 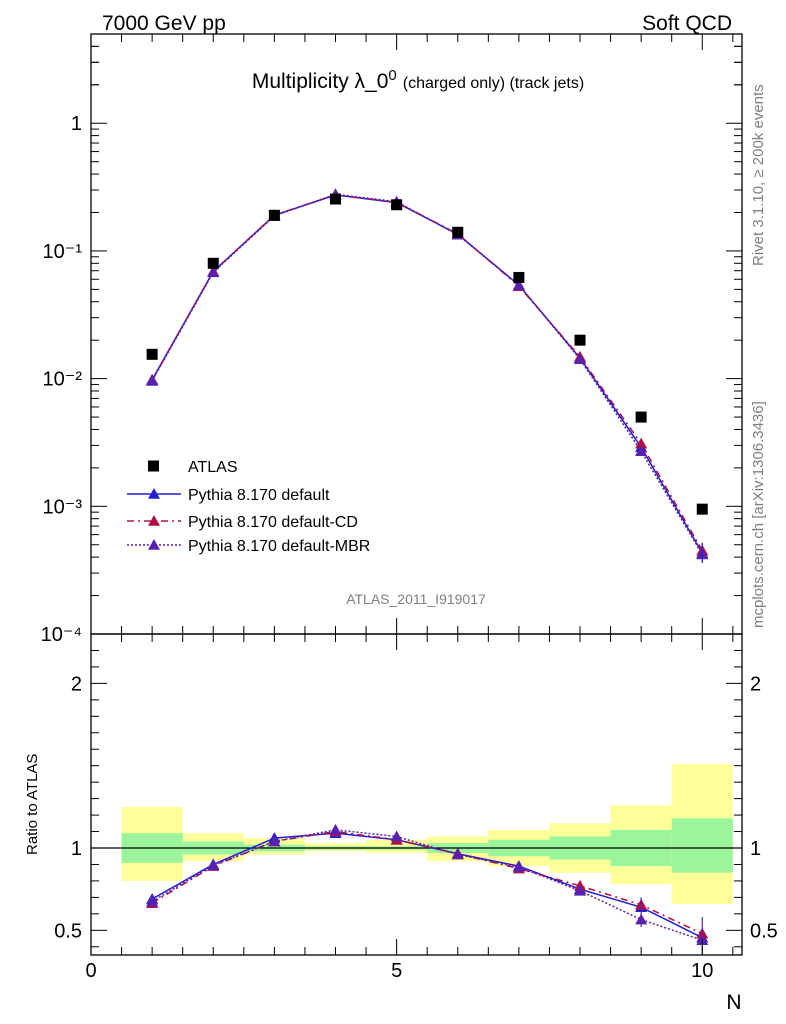 I want to click on ratio-y-tick-label-right: 2, so click(x=755, y=684).